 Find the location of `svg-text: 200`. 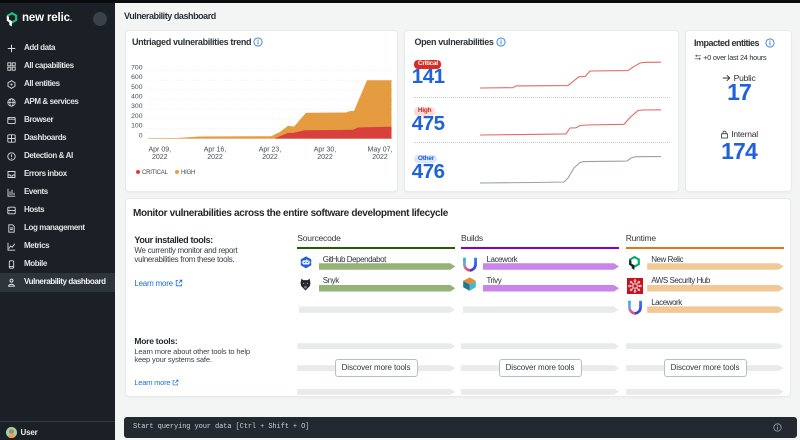

svg-text: 200 is located at coordinates (137, 116).